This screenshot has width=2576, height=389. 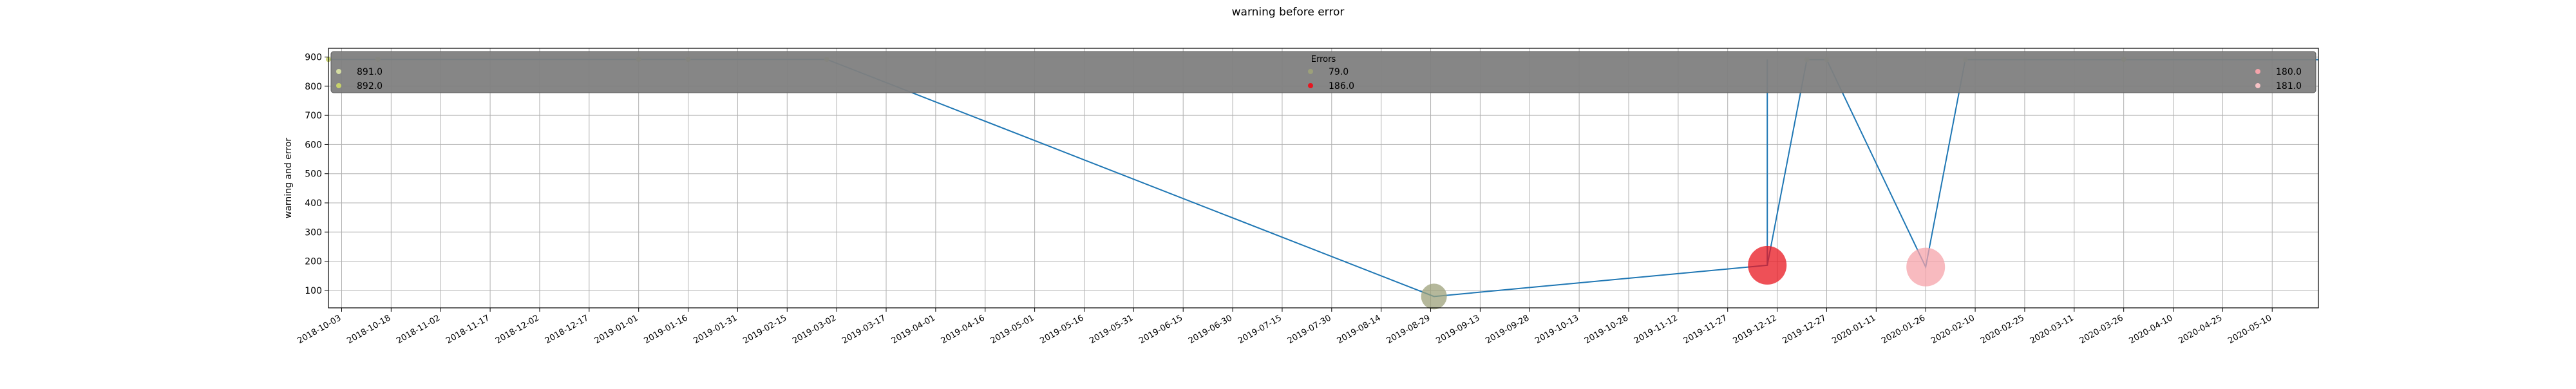 I want to click on x-tick-label: 2020-03-26, so click(x=2101, y=329).